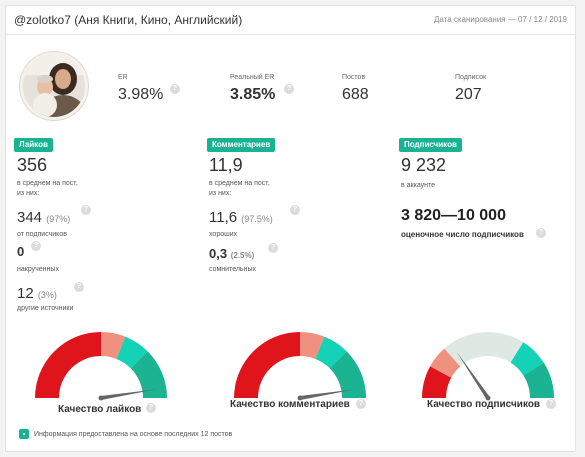  I want to click on er-number: 3.98%, so click(141, 94).